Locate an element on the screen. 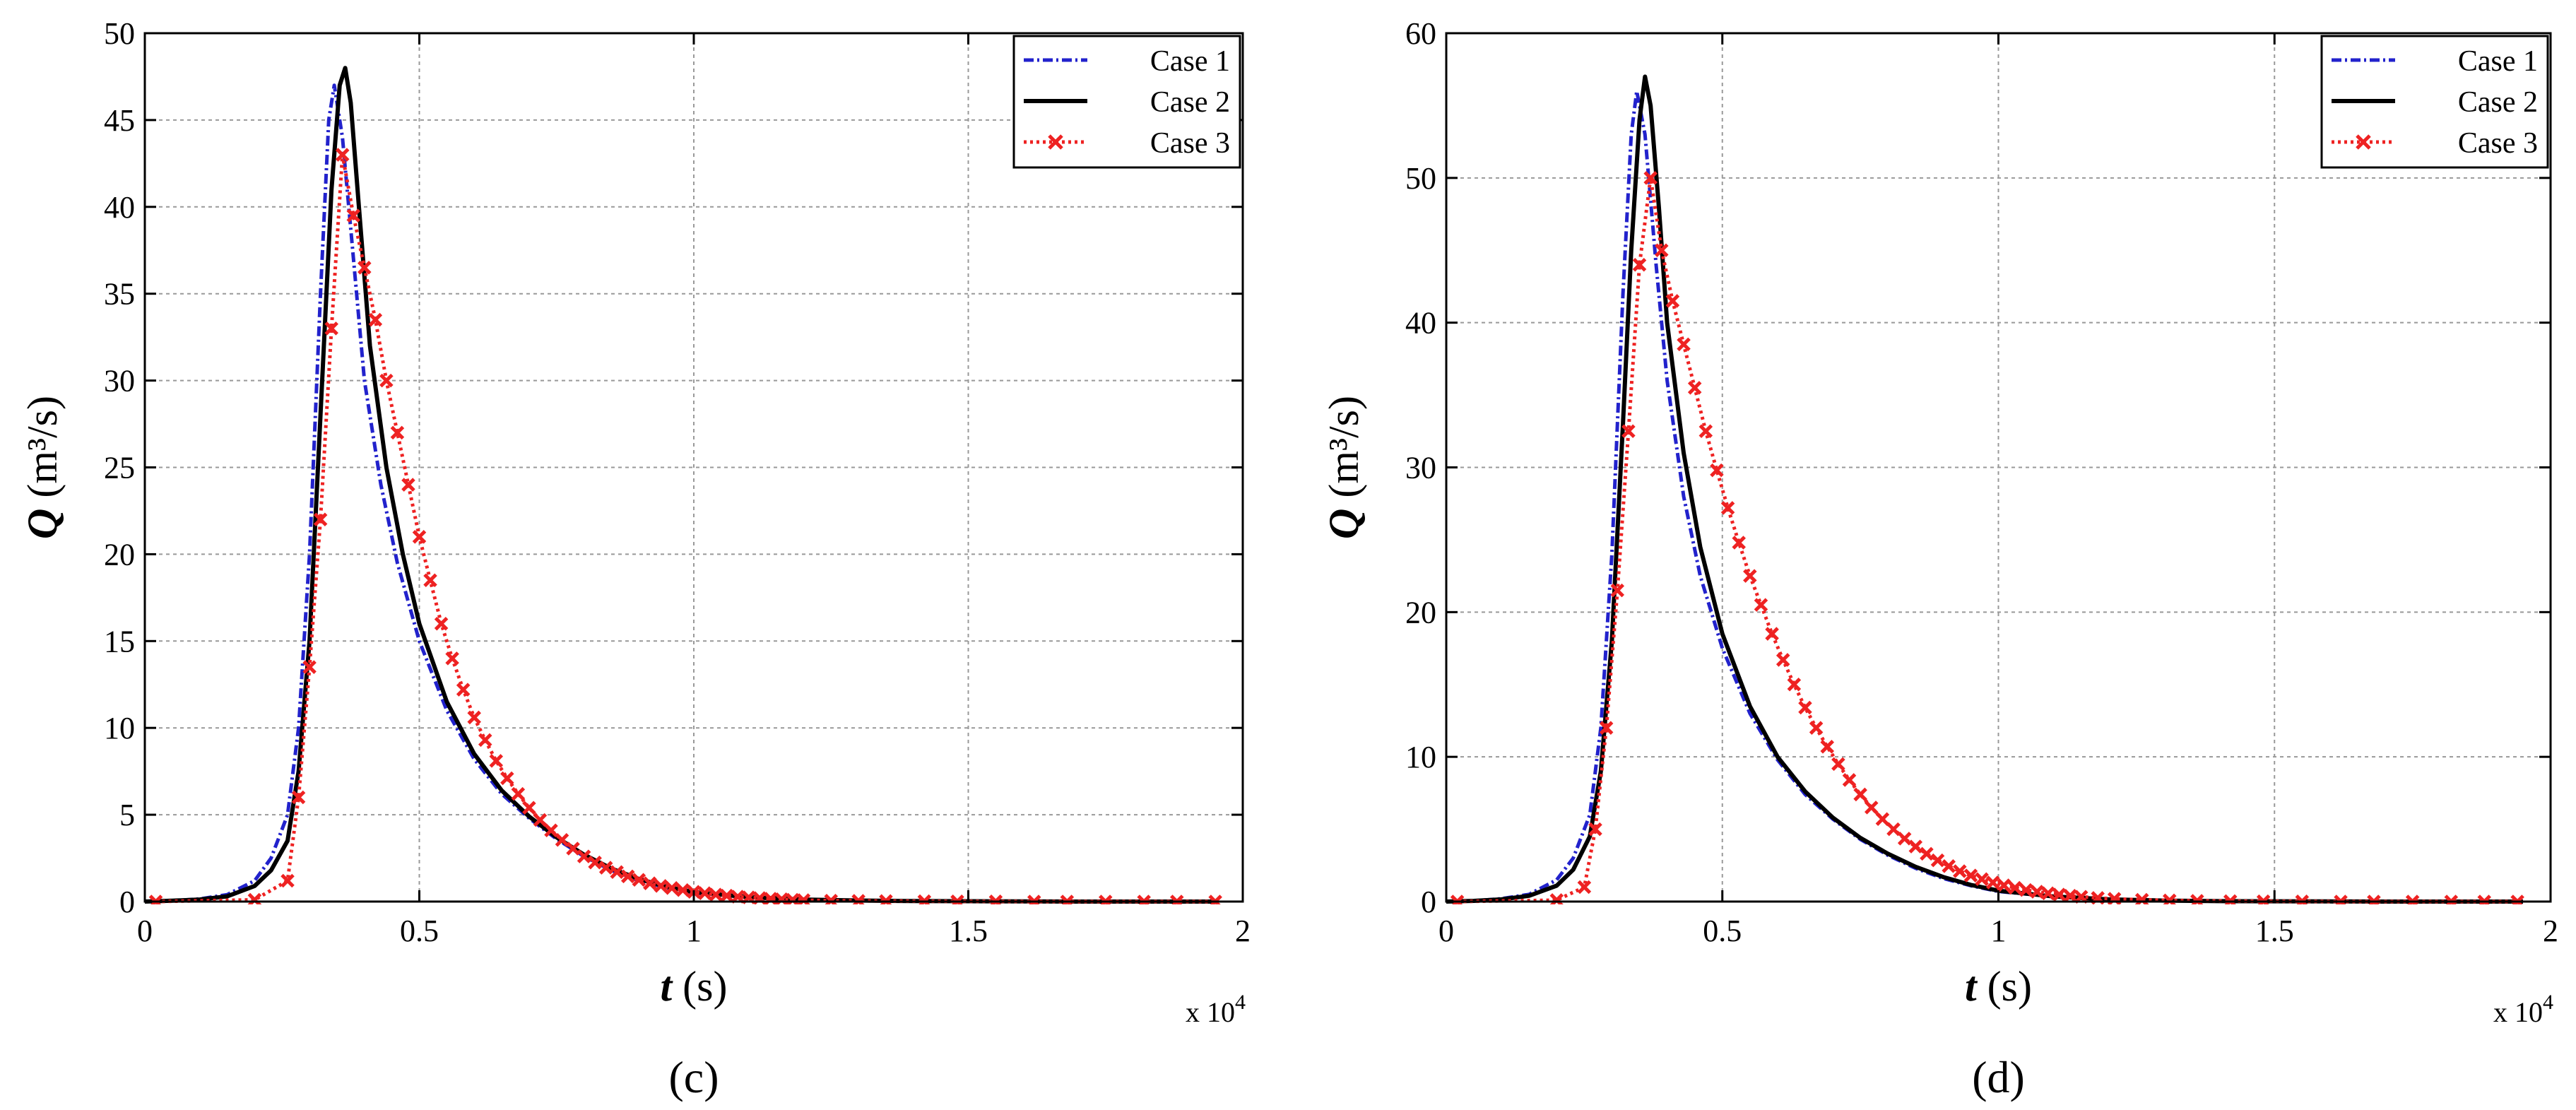 The image size is (2576, 1110). x-axis-multiplier-exponent: 4 is located at coordinates (2548, 1002).